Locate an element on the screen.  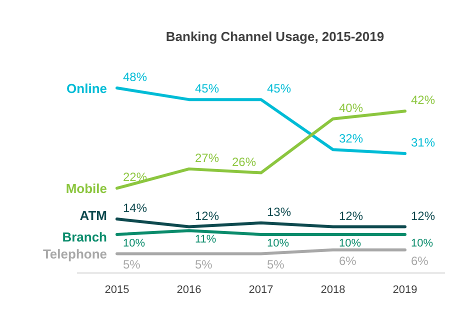
series-label: Branch is located at coordinates (85, 236).